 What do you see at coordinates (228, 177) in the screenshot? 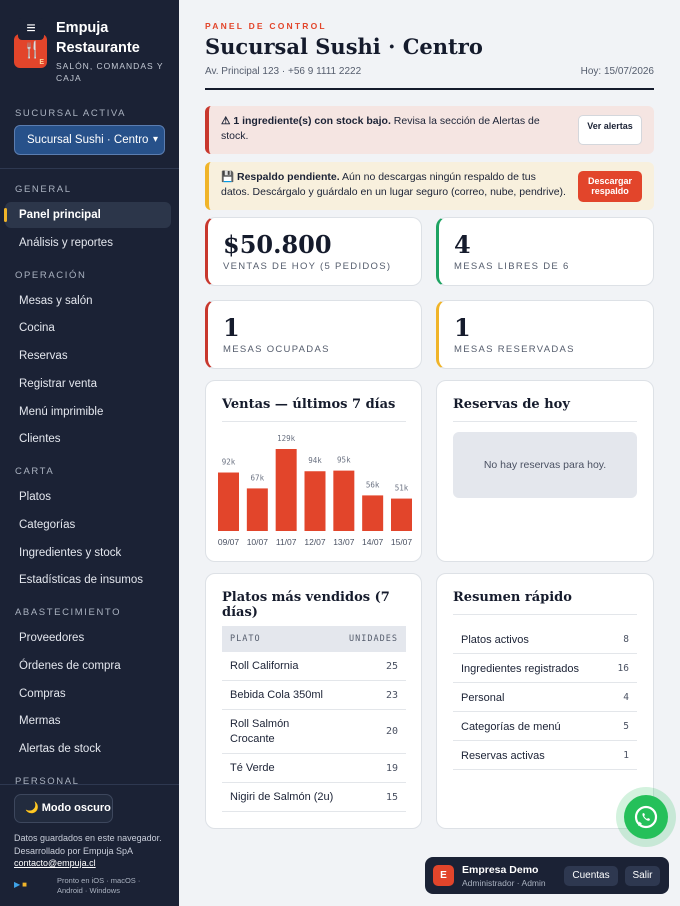
I see `floppy-disk-icon: 💾` at bounding box center [228, 177].